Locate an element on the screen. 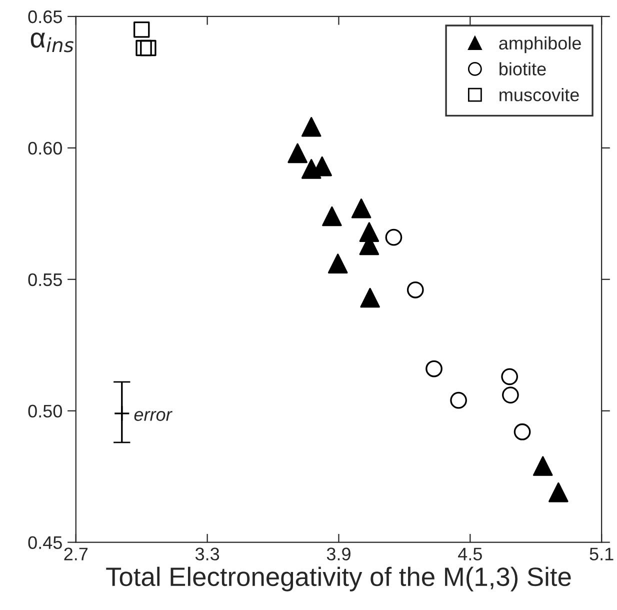 The width and height of the screenshot is (617, 610). legend-label: amphibole is located at coordinates (540, 45).